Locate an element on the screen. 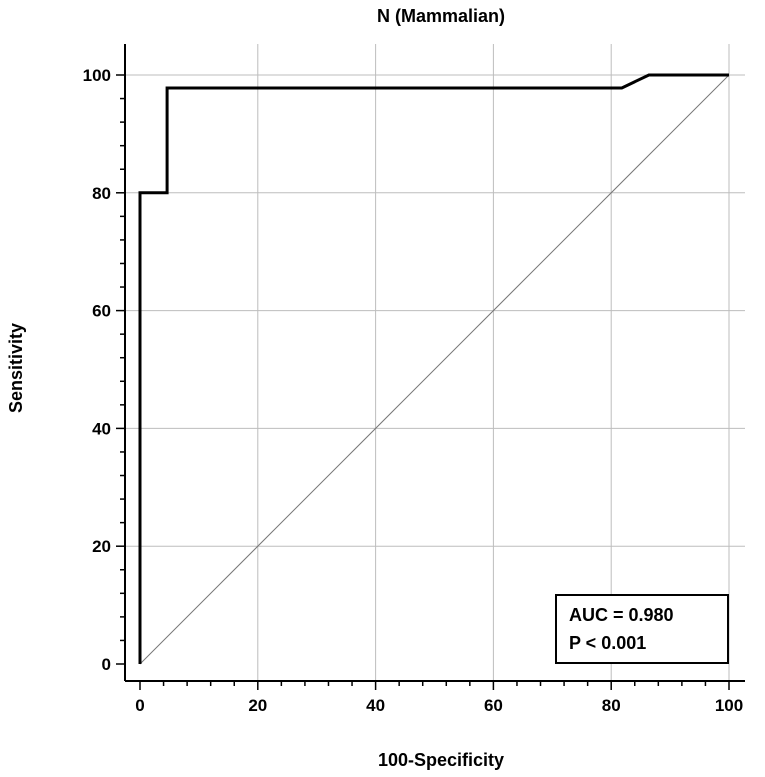 This screenshot has width=765, height=777. x-tick-label: 60 is located at coordinates (493, 705).